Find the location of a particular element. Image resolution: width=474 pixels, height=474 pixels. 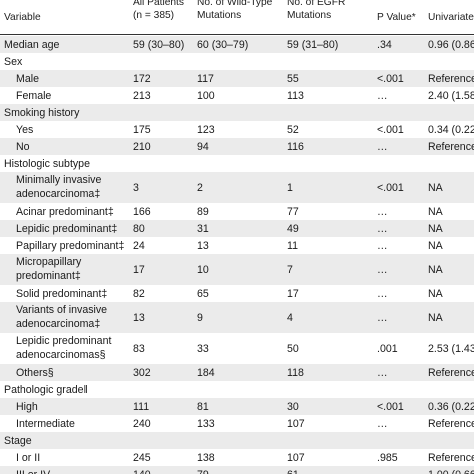

cell-egfr: 107 is located at coordinates (296, 424).